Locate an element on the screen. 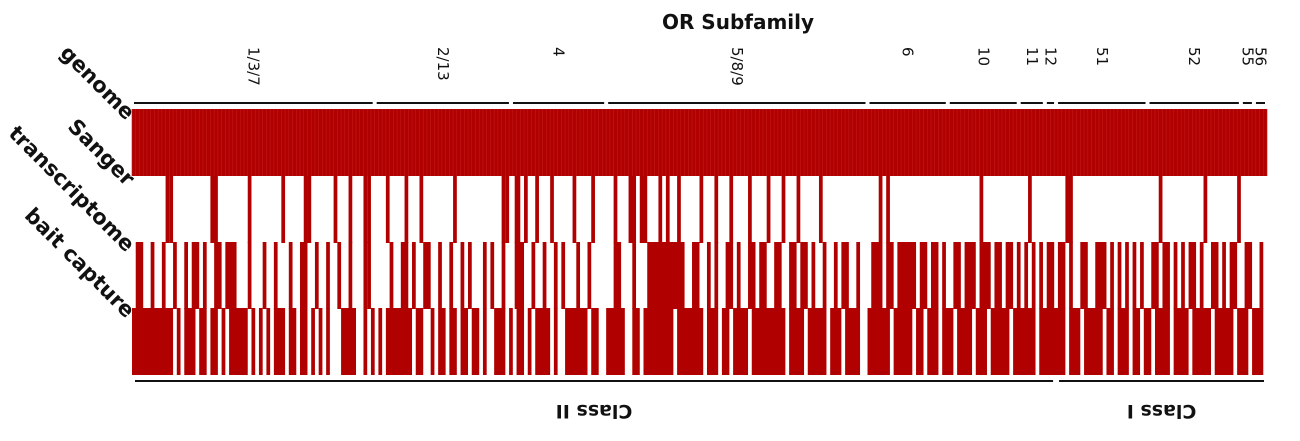  subfamily-label-5-8-9: 5/8/9 is located at coordinates (737, 66).